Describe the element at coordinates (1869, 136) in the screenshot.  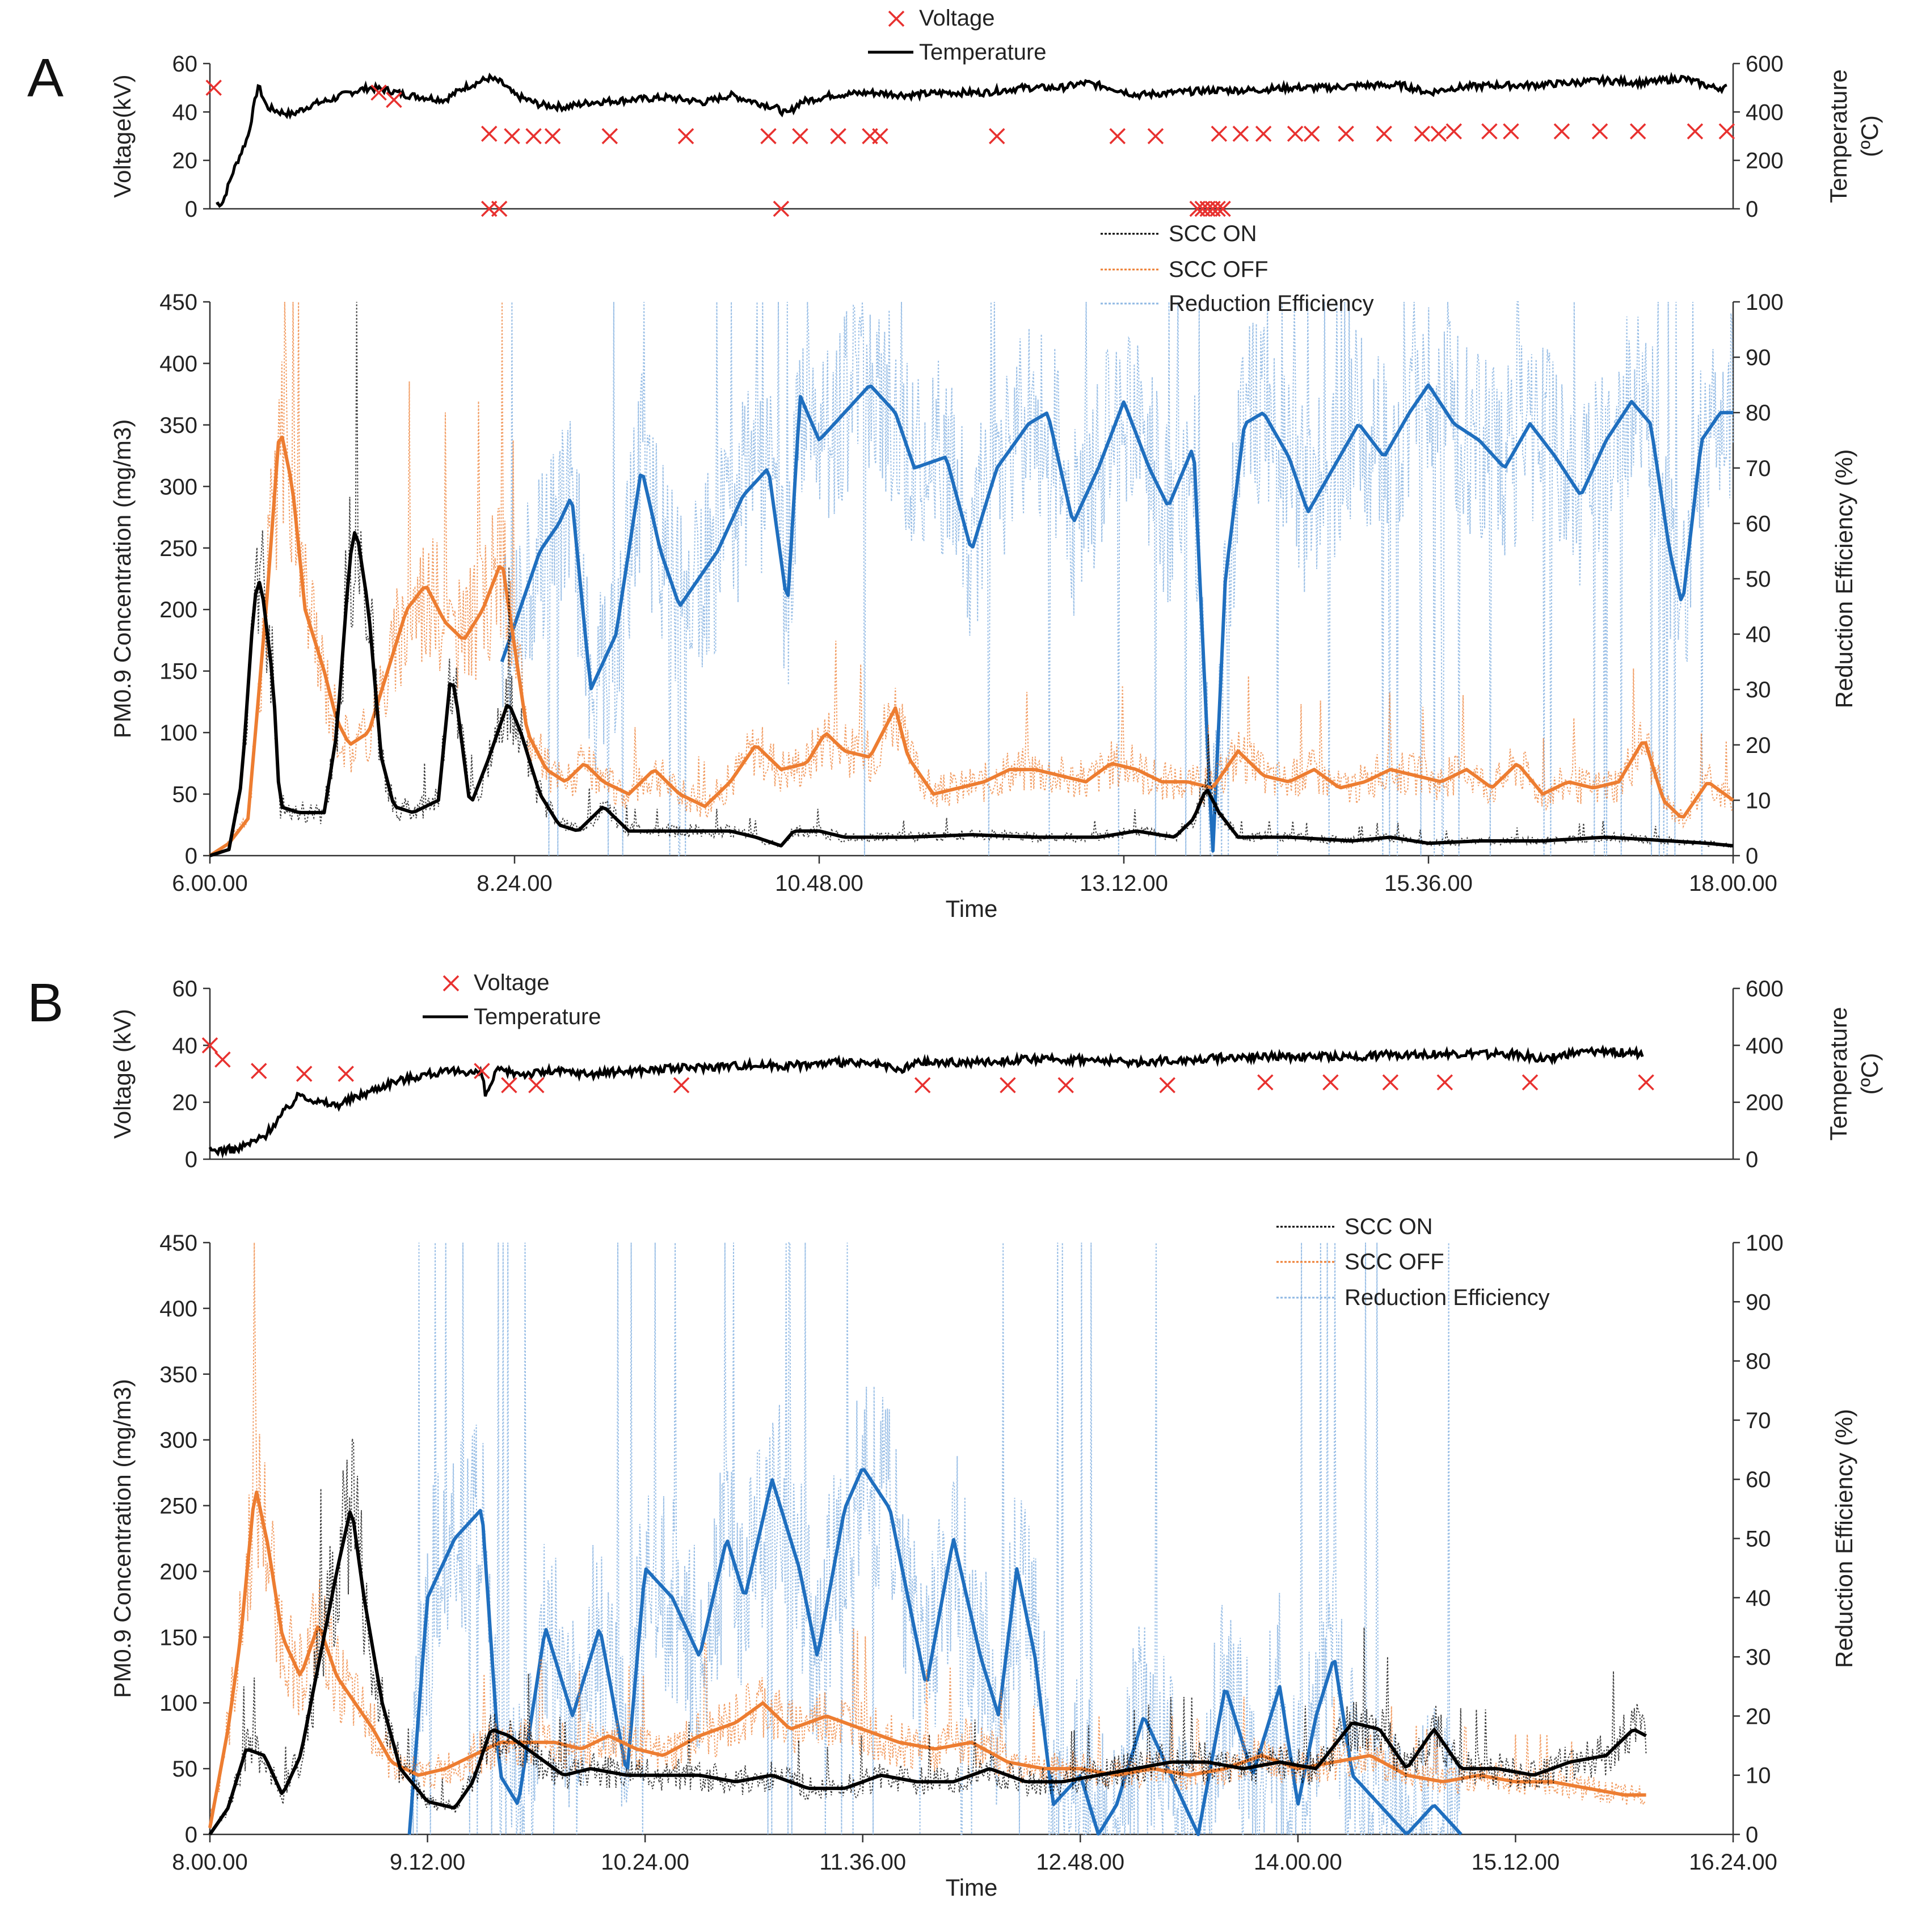
I see `y-axis-unit-right: (ºC)` at that location.